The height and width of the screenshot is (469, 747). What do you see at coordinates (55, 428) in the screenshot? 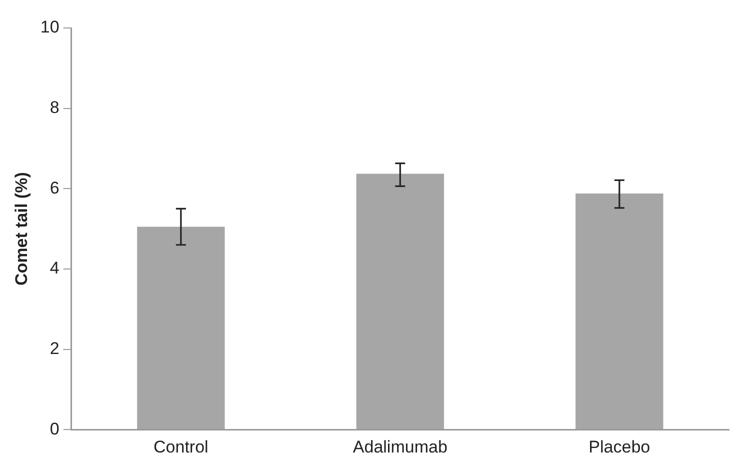
I see `y-tick-label: 0` at bounding box center [55, 428].